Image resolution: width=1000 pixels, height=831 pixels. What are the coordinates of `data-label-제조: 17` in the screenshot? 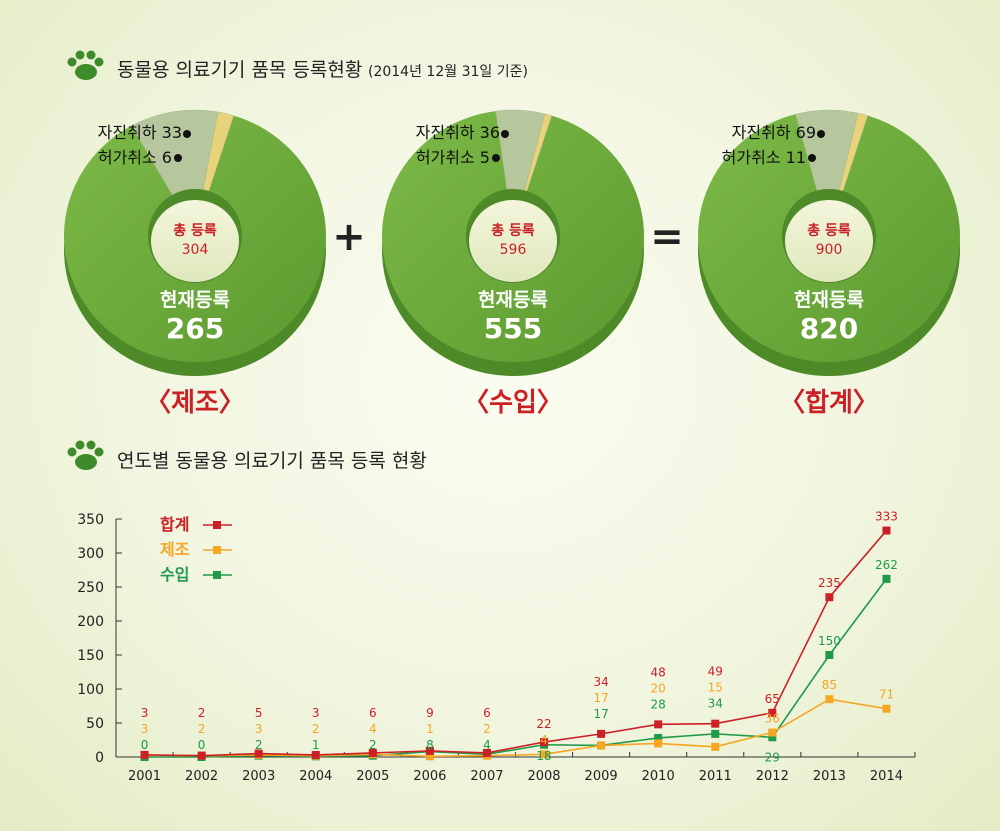 It's located at (600, 698).